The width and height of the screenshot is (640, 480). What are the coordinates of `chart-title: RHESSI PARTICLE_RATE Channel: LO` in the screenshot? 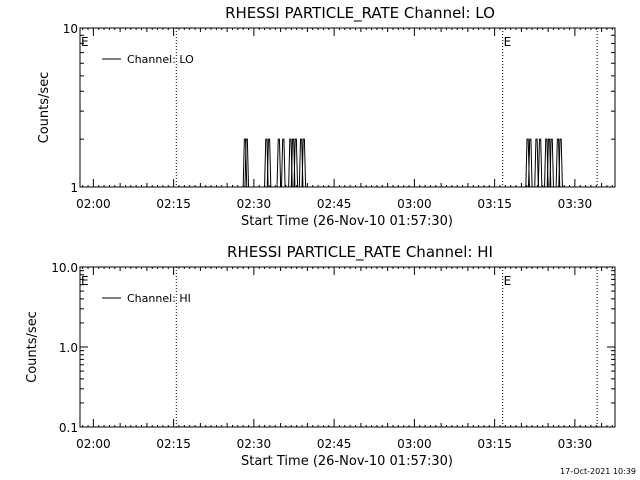 It's located at (360, 13).